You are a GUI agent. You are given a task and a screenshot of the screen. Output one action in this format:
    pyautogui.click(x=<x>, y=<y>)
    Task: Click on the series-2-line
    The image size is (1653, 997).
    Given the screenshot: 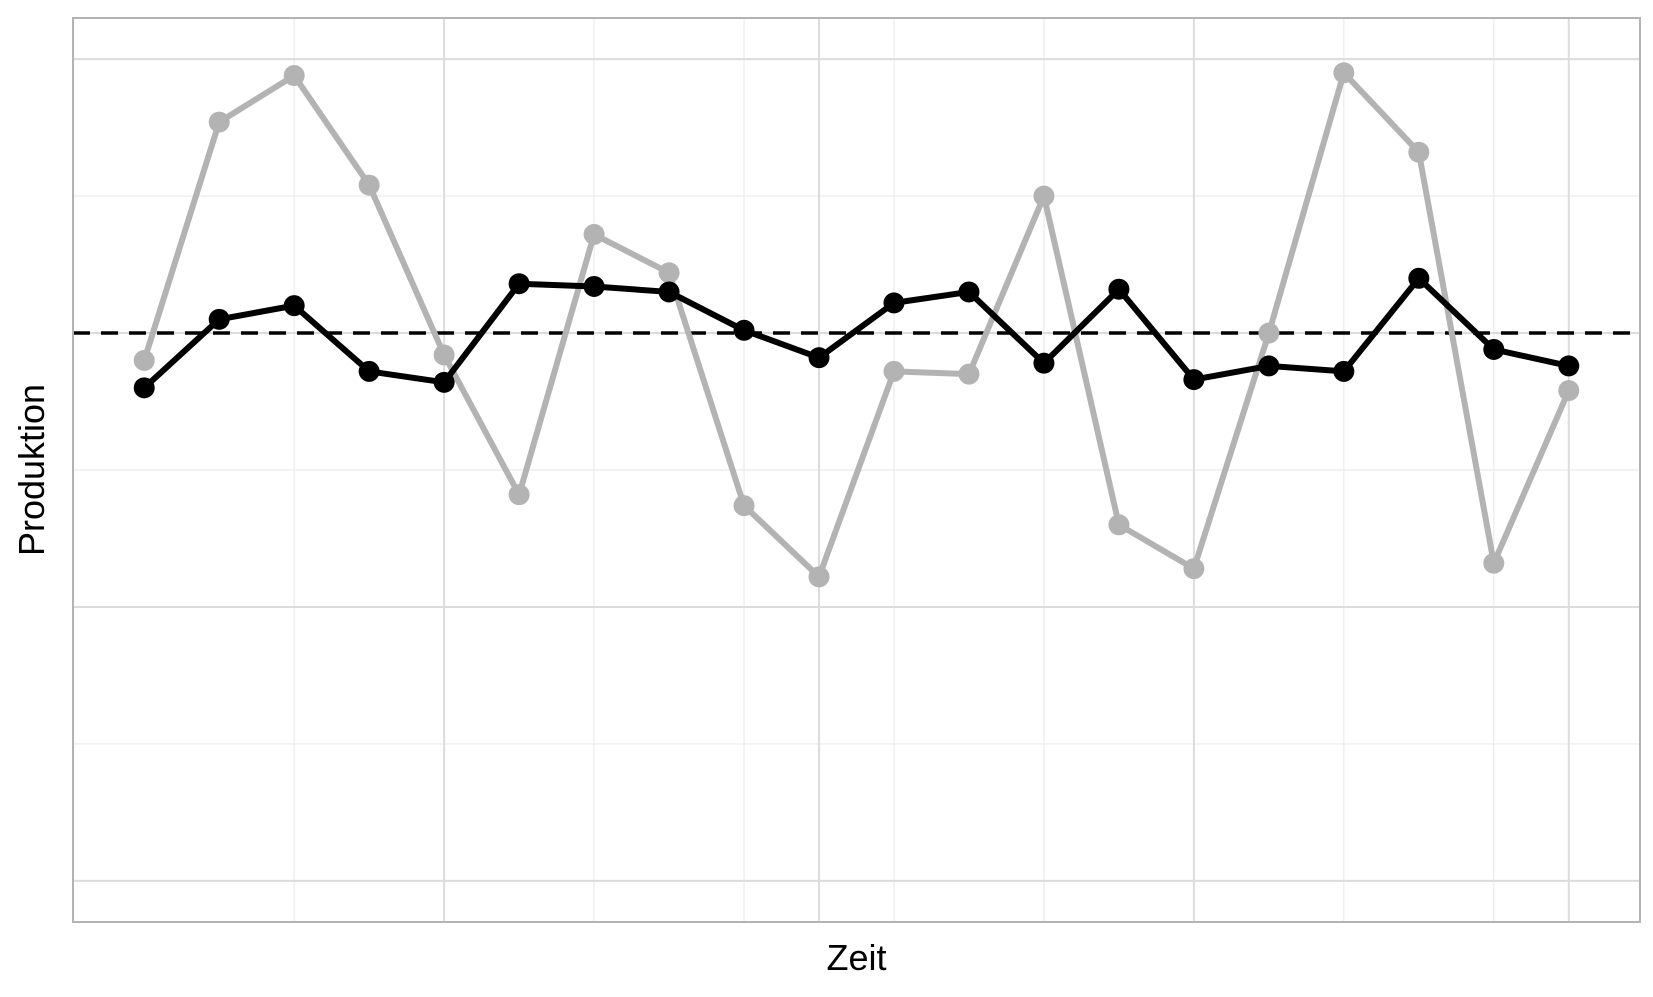 What is the action you would take?
    pyautogui.click(x=856, y=333)
    